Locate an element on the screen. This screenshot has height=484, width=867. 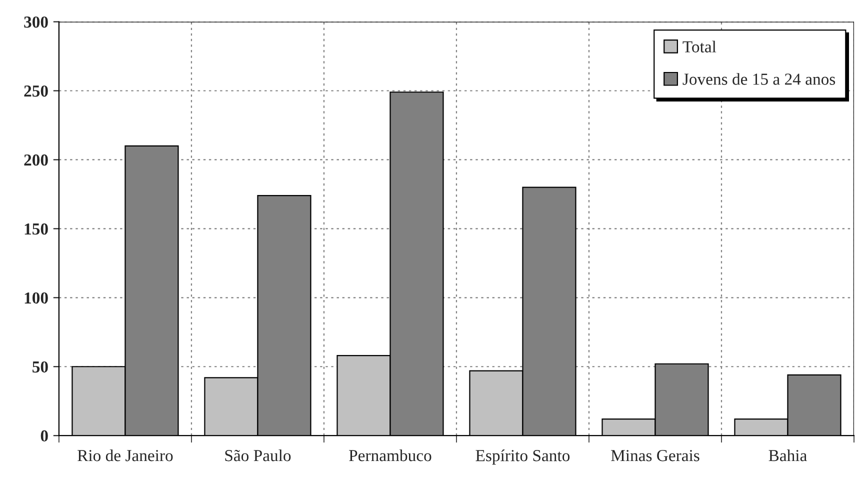
y-tick-label: 250 is located at coordinates (36, 91).